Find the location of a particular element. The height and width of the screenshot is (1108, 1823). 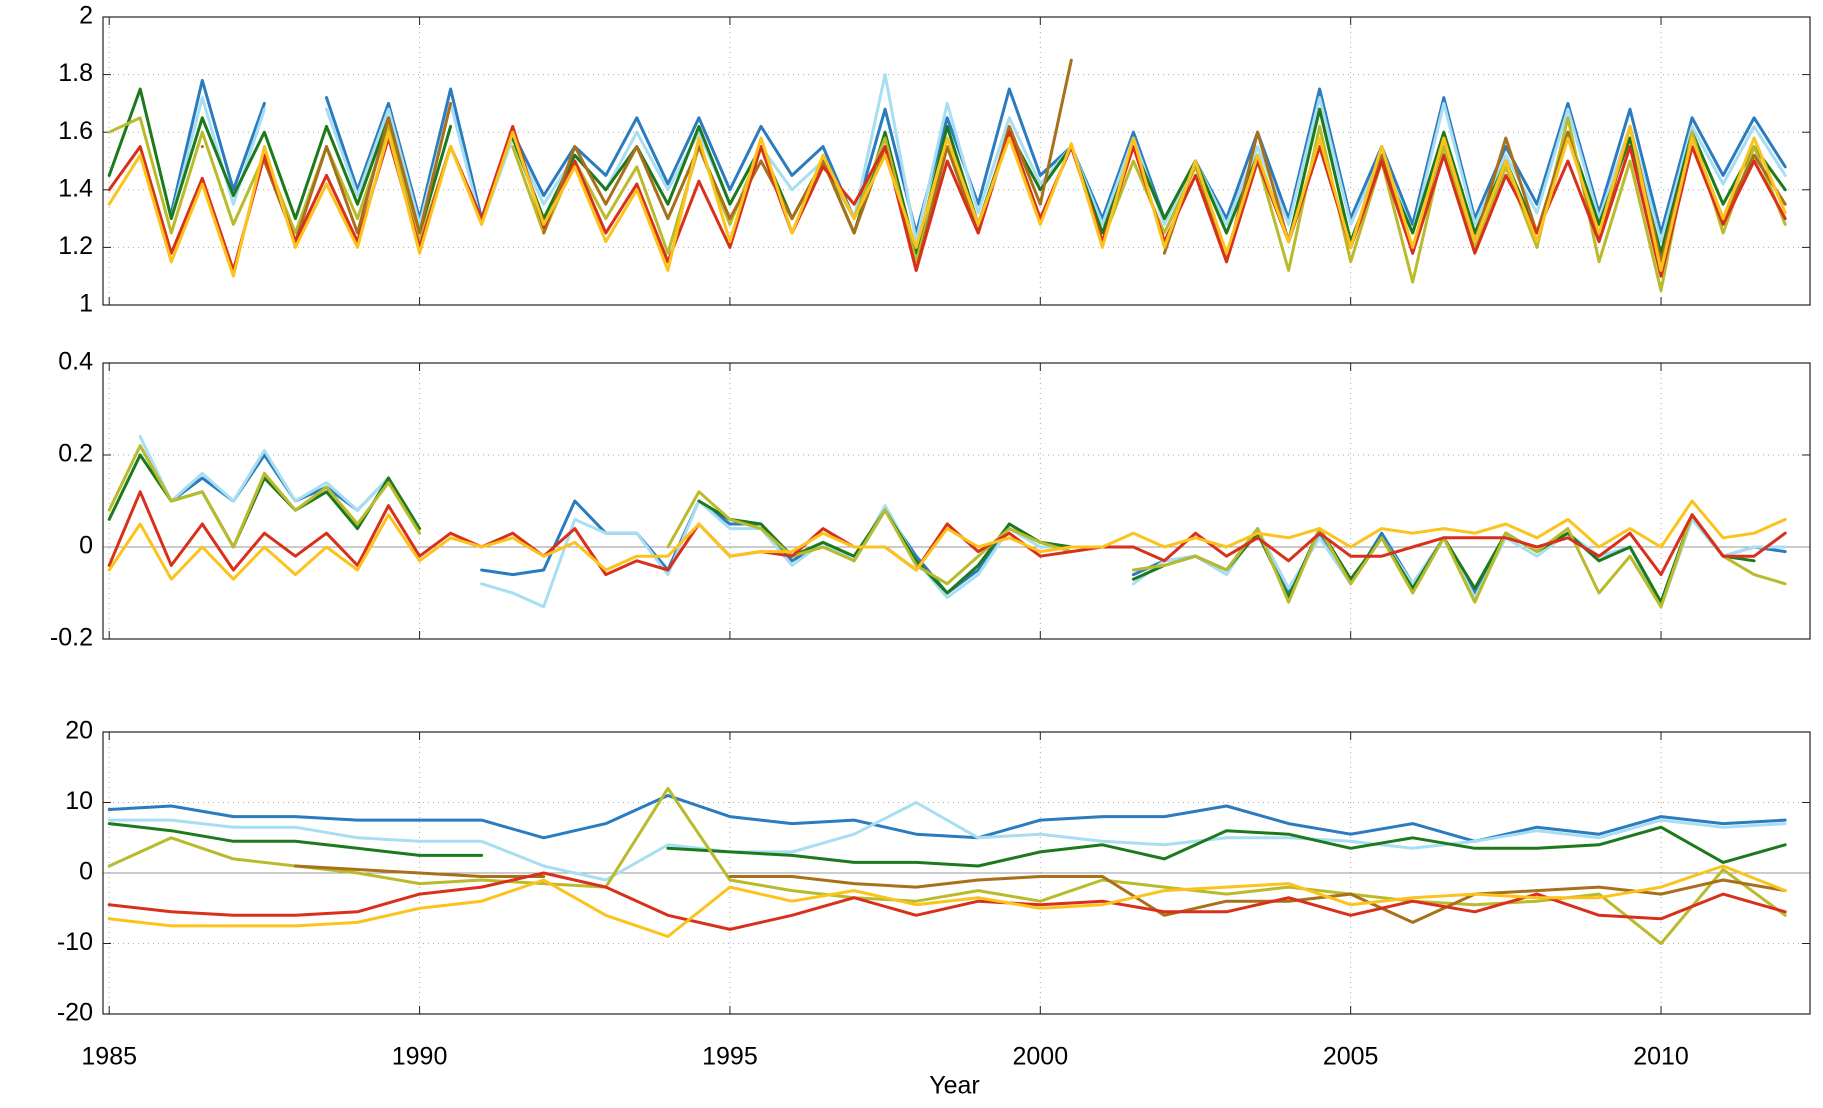

x-tick-label: 1990 is located at coordinates (420, 1057).